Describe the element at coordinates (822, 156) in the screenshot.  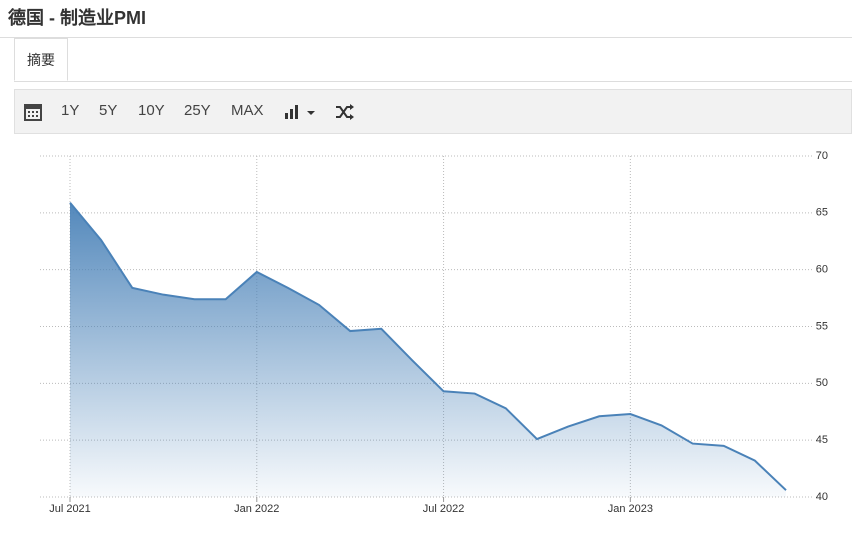
I see `y-tick-label: 70` at that location.